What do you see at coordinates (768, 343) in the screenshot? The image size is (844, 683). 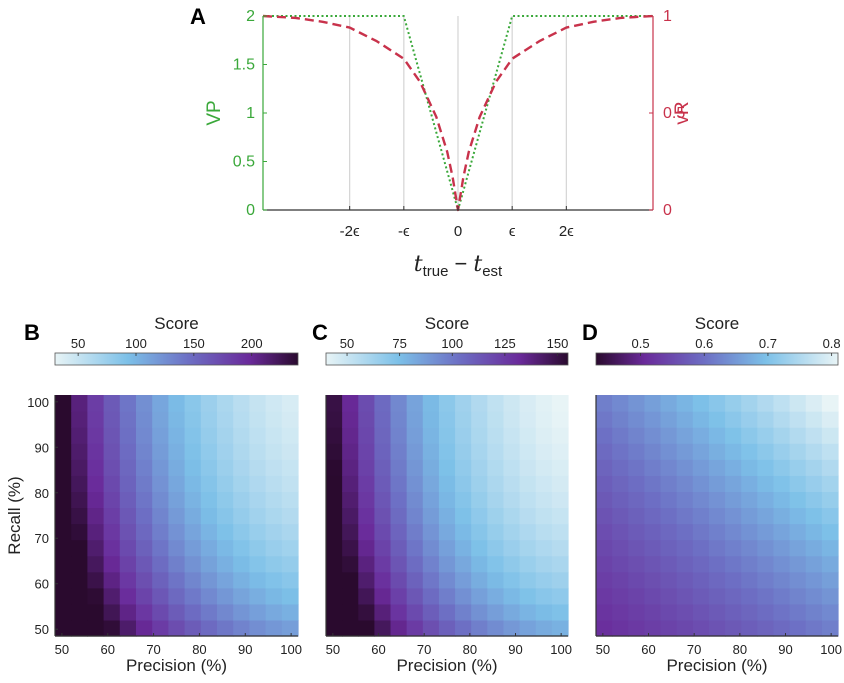 I see `colorbar-tick-label: 0.7` at bounding box center [768, 343].